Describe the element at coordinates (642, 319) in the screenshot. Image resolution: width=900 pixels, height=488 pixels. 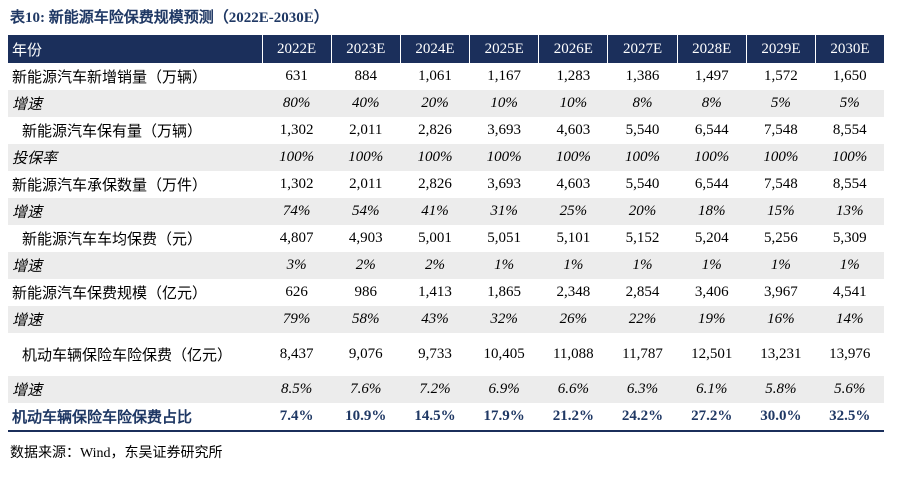
I see `value-cell: 22%` at that location.